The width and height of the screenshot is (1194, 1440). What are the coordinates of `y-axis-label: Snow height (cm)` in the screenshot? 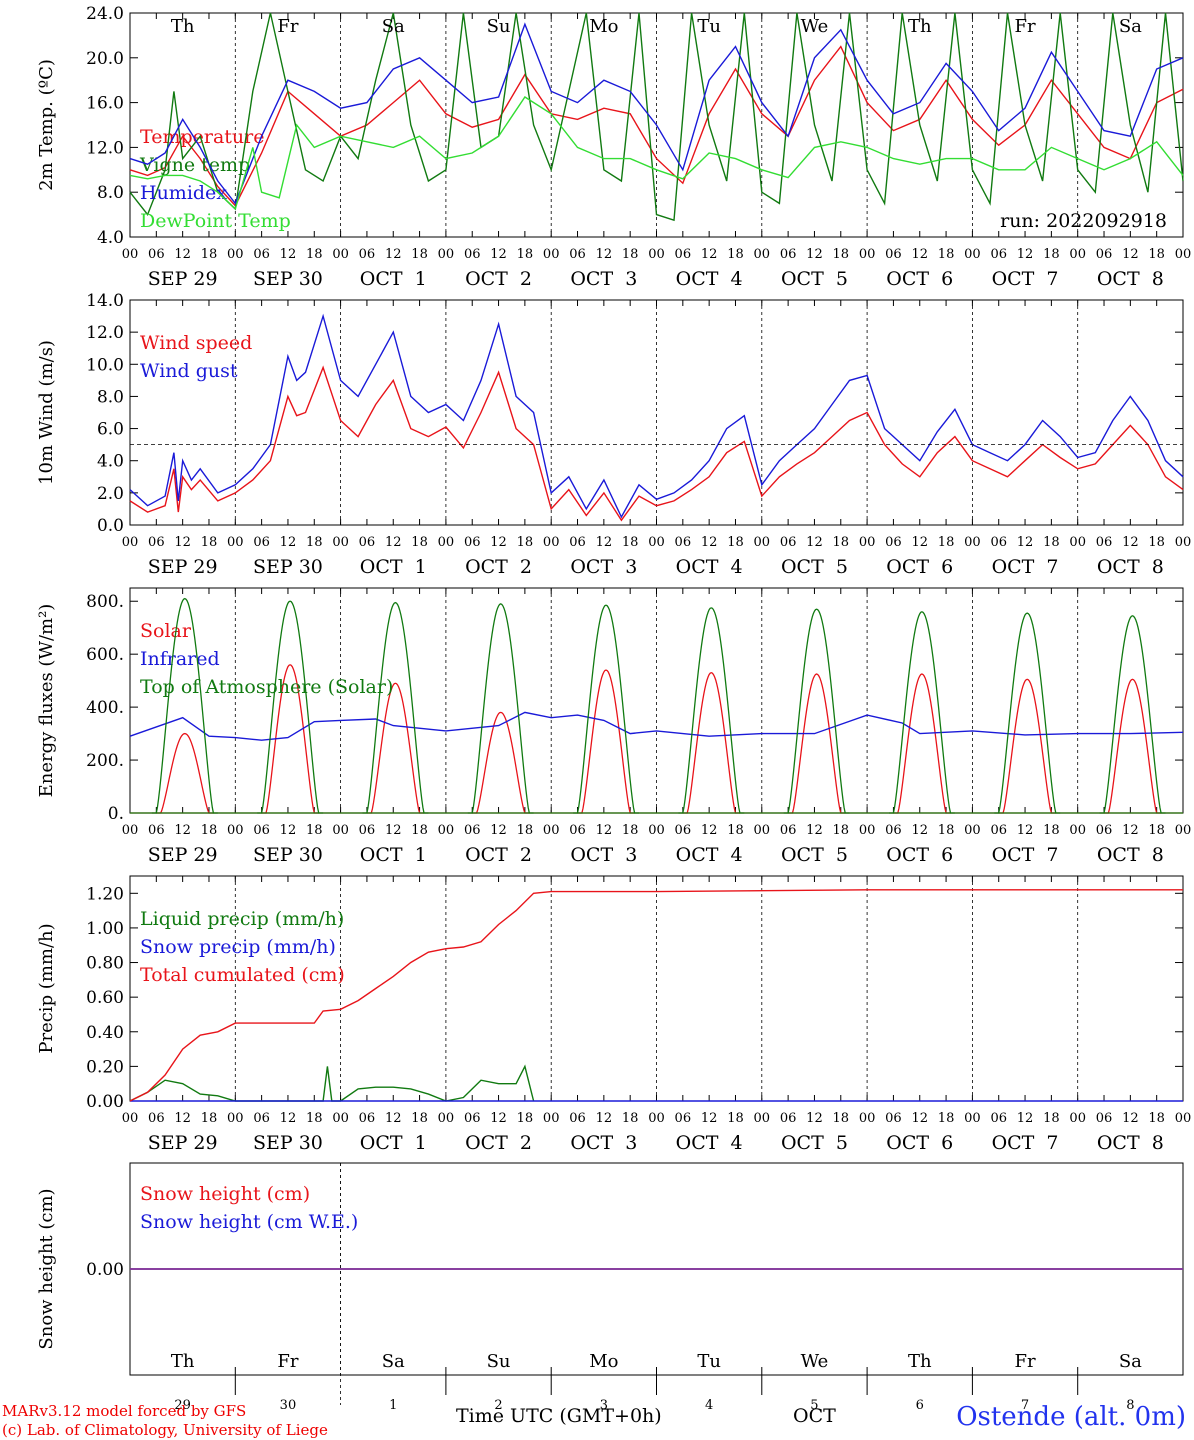 It's located at (46, 1268).